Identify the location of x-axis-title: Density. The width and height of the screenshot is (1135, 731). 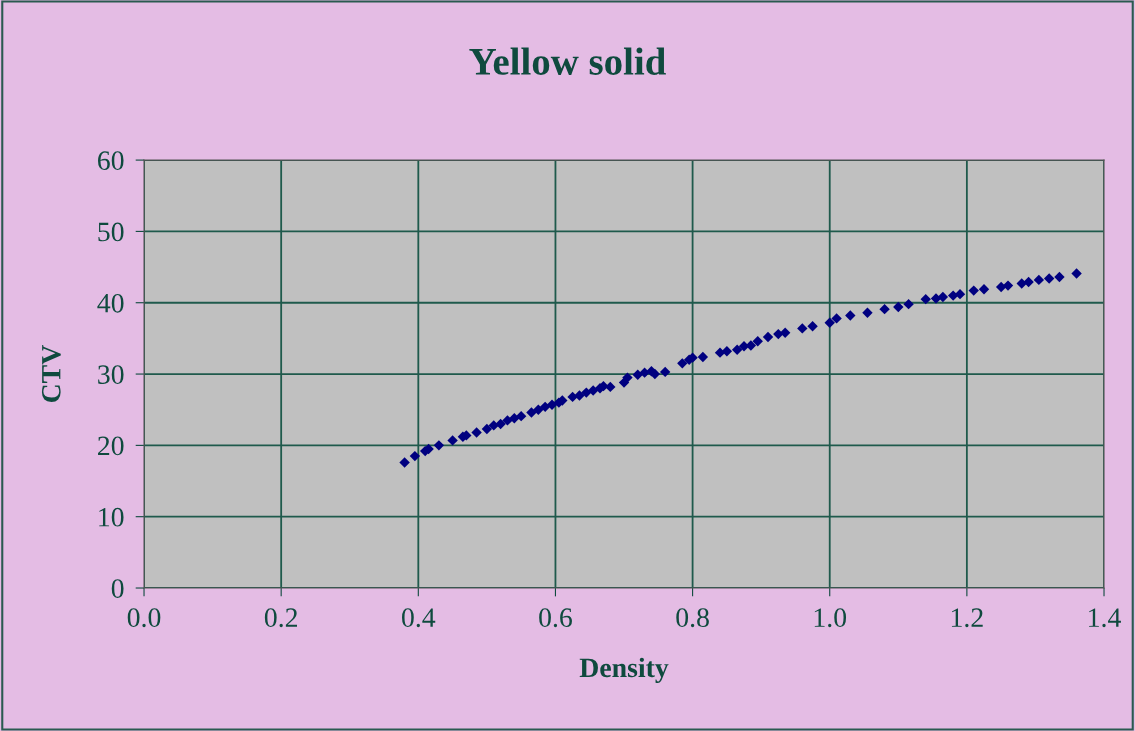
(624, 670).